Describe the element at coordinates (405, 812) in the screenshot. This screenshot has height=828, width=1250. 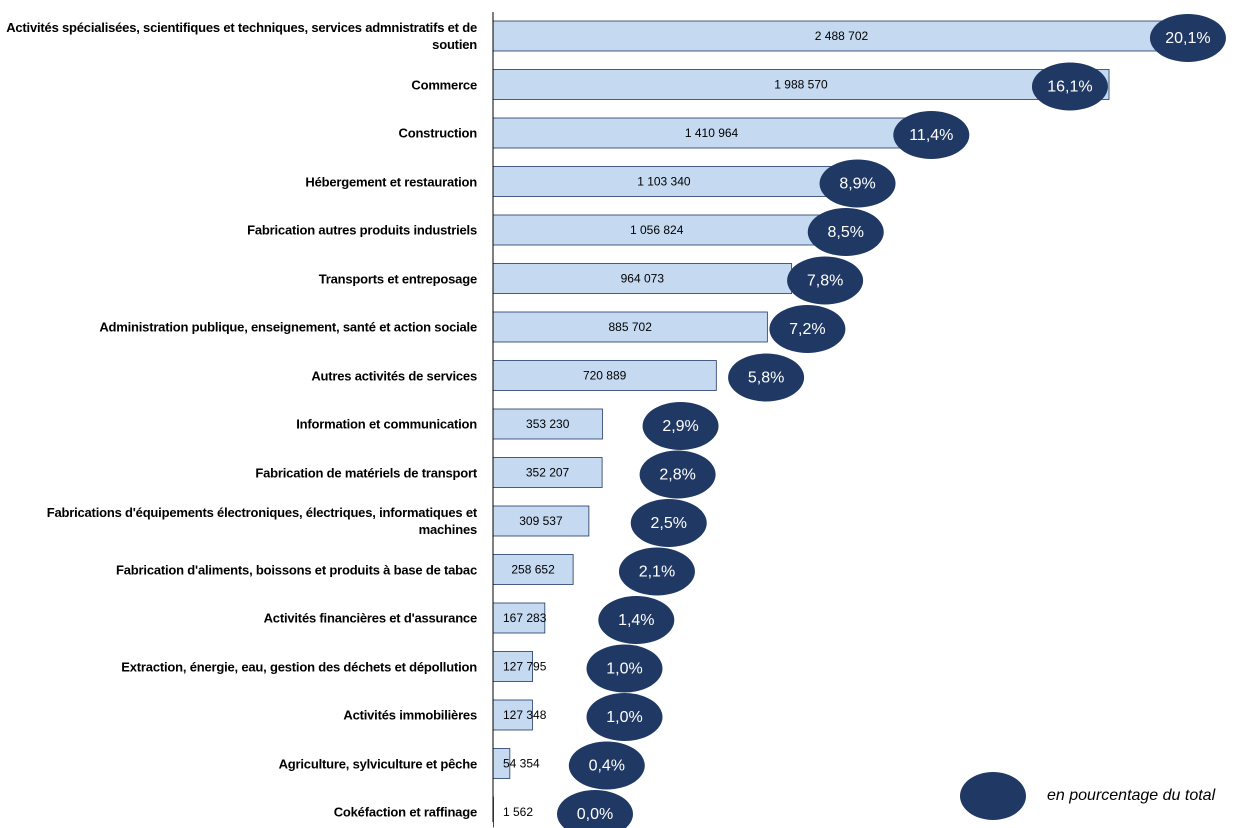
I see `category-label: Cokéfaction et raffinage` at that location.